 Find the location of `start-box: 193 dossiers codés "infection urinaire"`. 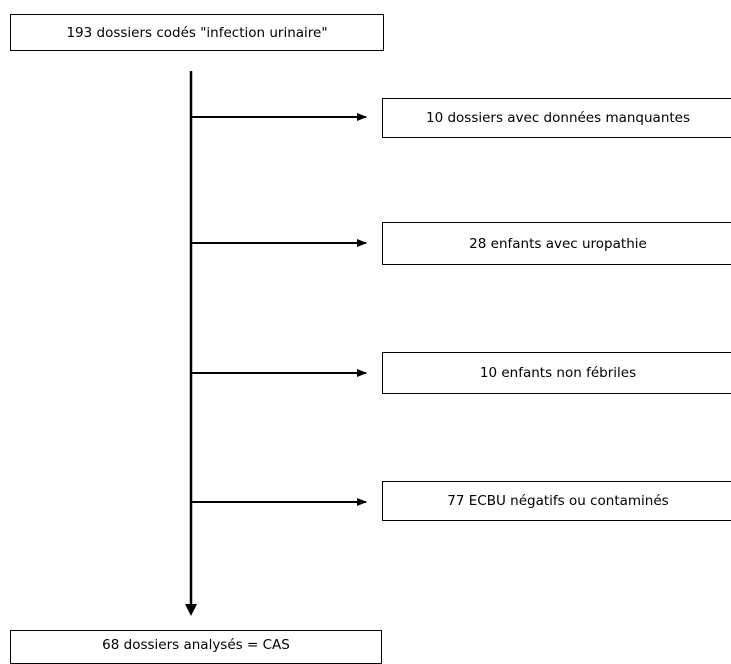

start-box: 193 dossiers codés "infection urinaire" is located at coordinates (197, 32).